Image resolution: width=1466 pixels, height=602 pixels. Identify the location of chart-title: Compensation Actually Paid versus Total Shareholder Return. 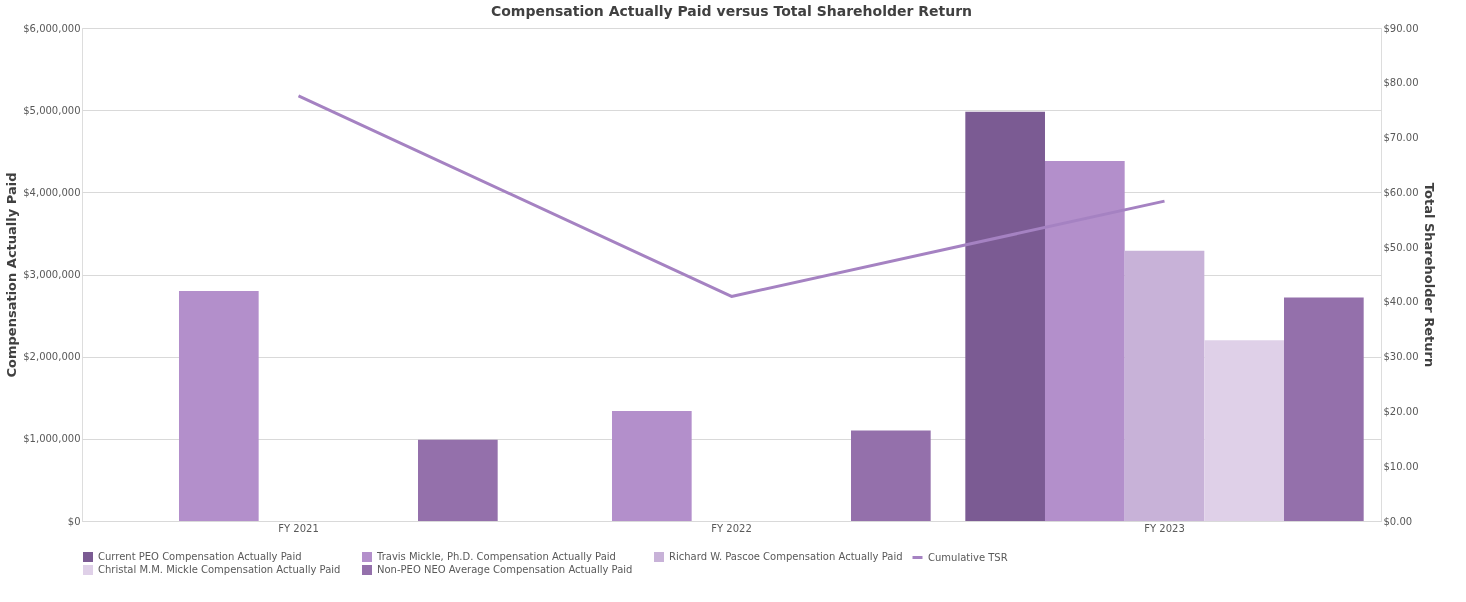
(731, 11).